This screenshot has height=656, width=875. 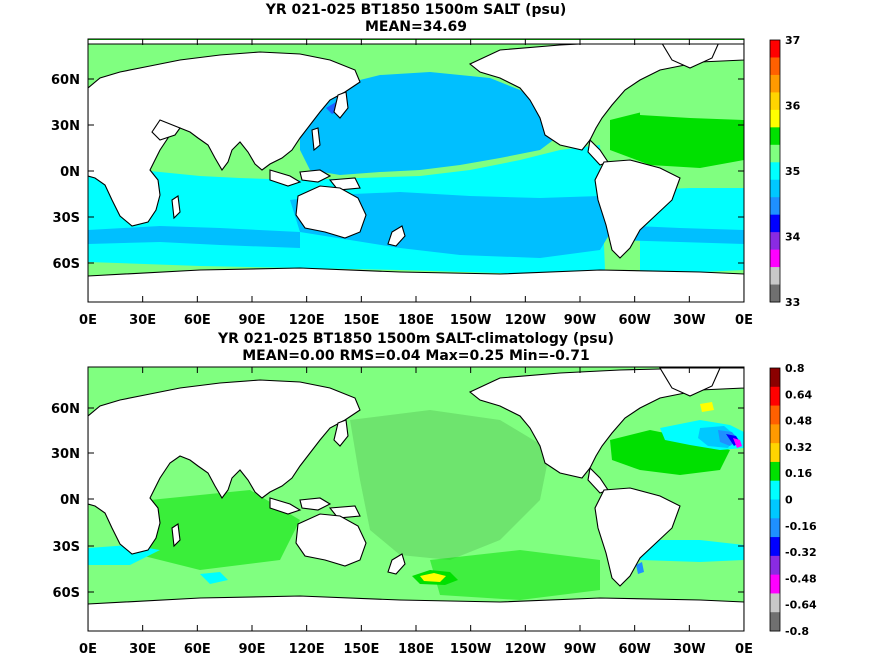 I want to click on colorbar-label: -0.8, so click(x=797, y=631).